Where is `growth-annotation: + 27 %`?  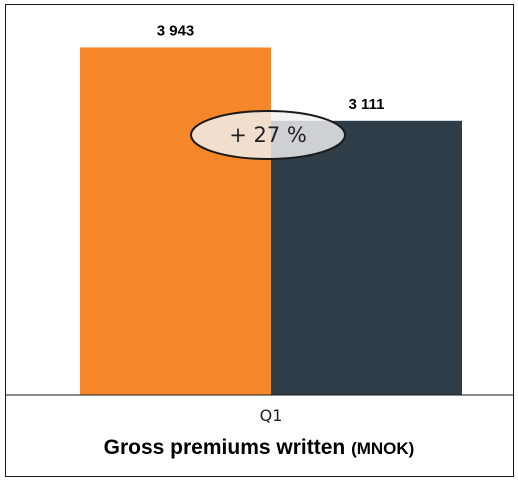
growth-annotation: + 27 % is located at coordinates (268, 135).